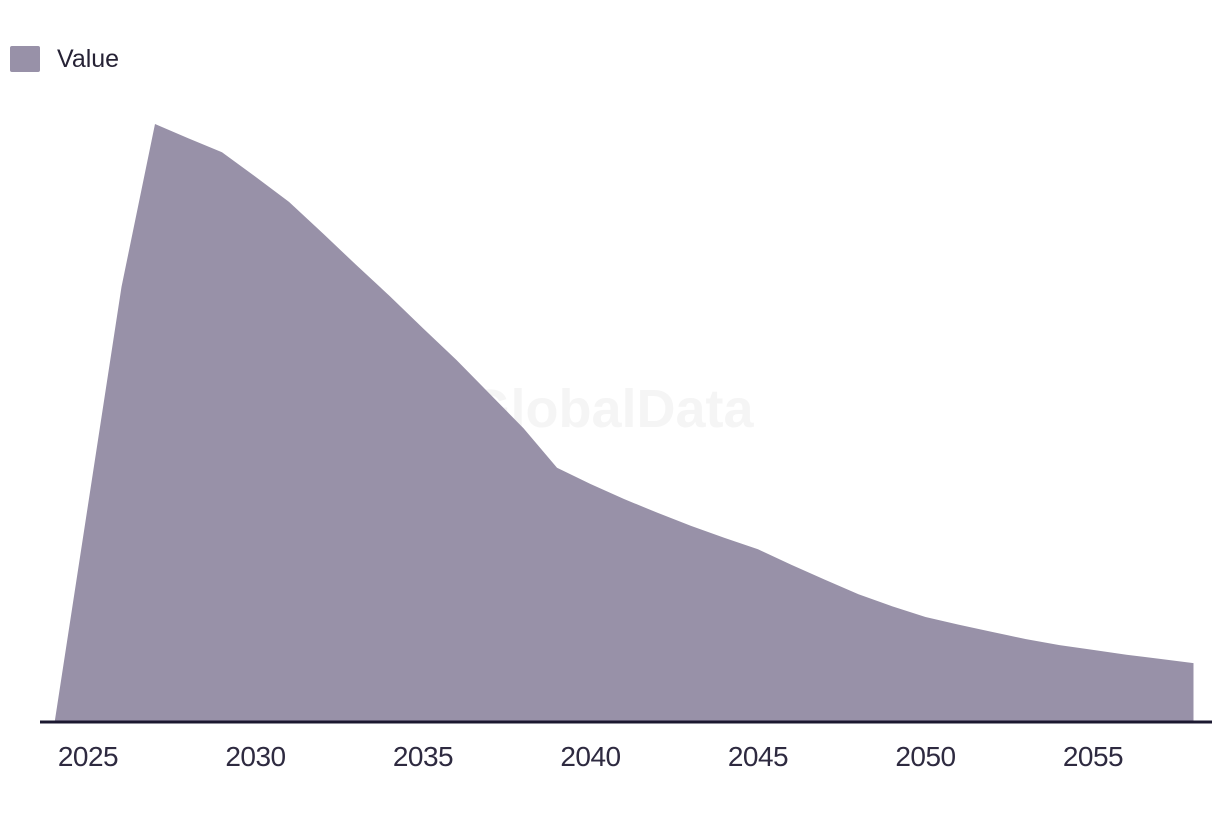 Image resolution: width=1220 pixels, height=816 pixels. I want to click on x-tick-label-2040: 2040, so click(590, 756).